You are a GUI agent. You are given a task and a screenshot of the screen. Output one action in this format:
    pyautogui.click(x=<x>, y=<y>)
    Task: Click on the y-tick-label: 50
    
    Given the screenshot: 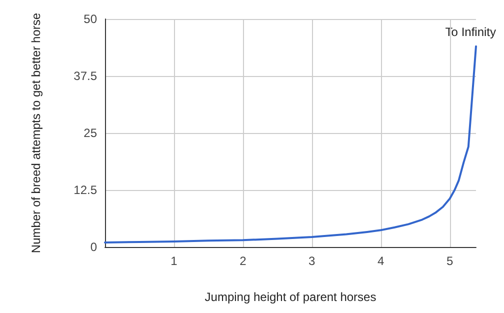 What is the action you would take?
    pyautogui.click(x=91, y=19)
    